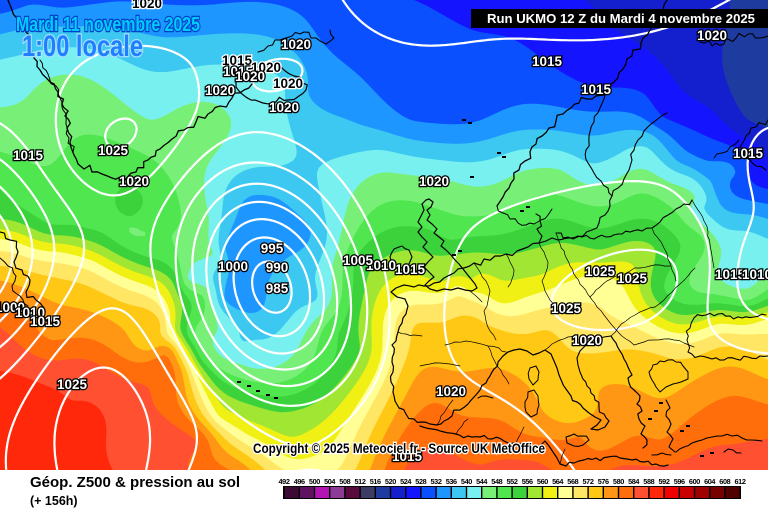 The width and height of the screenshot is (768, 512). Describe the element at coordinates (664, 481) in the screenshot. I see `svg-text: 592` at that location.